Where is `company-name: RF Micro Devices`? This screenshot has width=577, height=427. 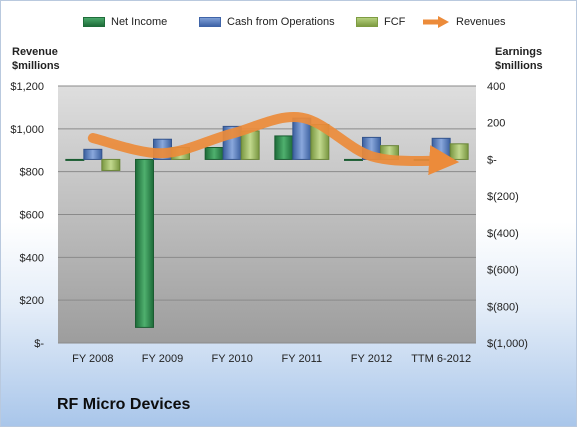 company-name: RF Micro Devices is located at coordinates (124, 404).